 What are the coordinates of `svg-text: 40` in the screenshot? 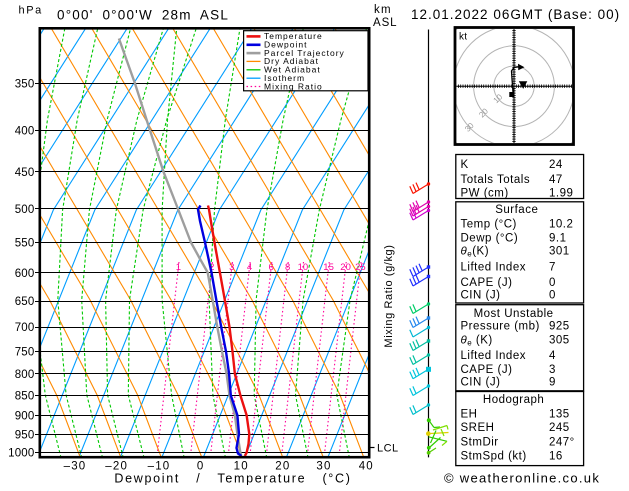 It's located at (366, 467).